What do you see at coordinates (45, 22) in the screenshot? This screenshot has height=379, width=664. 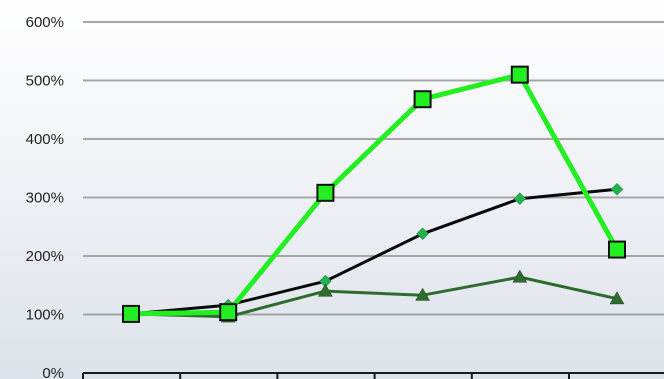 I see `y-tick-label-600: 600%` at bounding box center [45, 22].